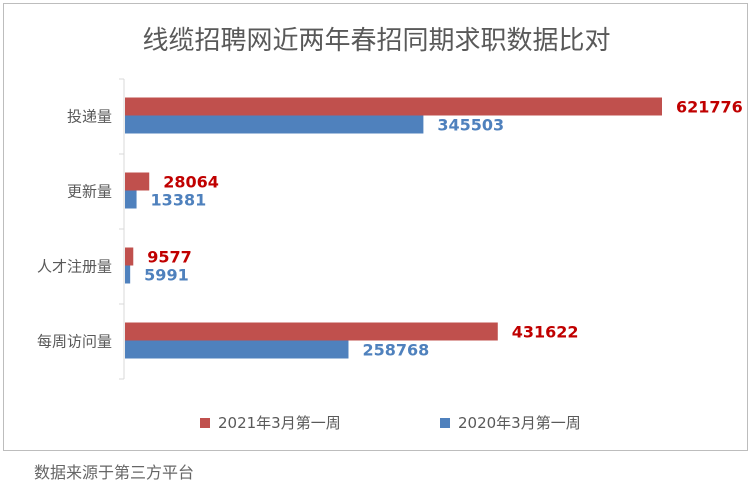 This screenshot has width=752, height=494. What do you see at coordinates (709, 107) in the screenshot?
I see `data-label-2021-1: 621776` at bounding box center [709, 107].